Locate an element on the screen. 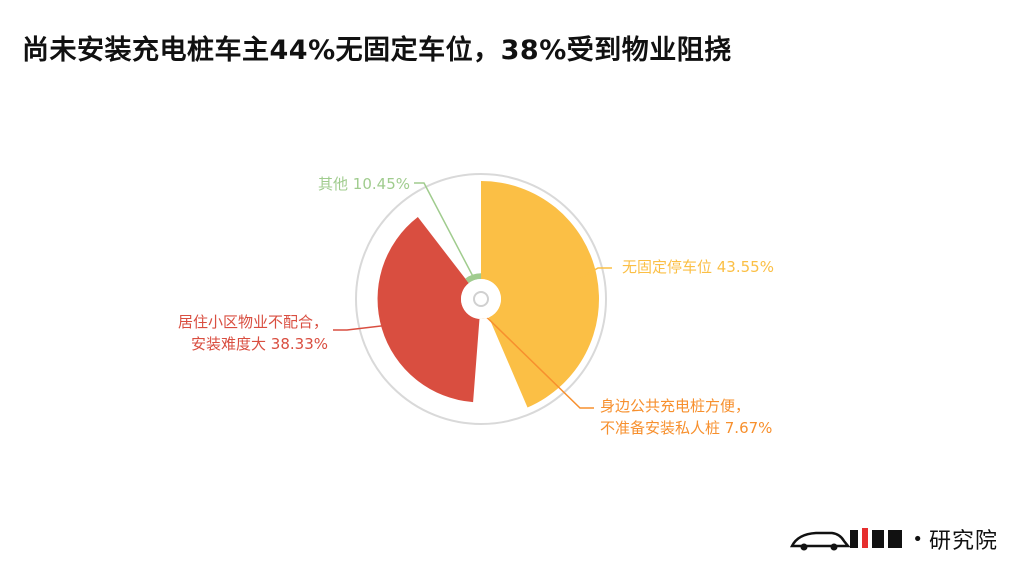 The image size is (1024, 576). logo-text: 研究院 is located at coordinates (963, 541).